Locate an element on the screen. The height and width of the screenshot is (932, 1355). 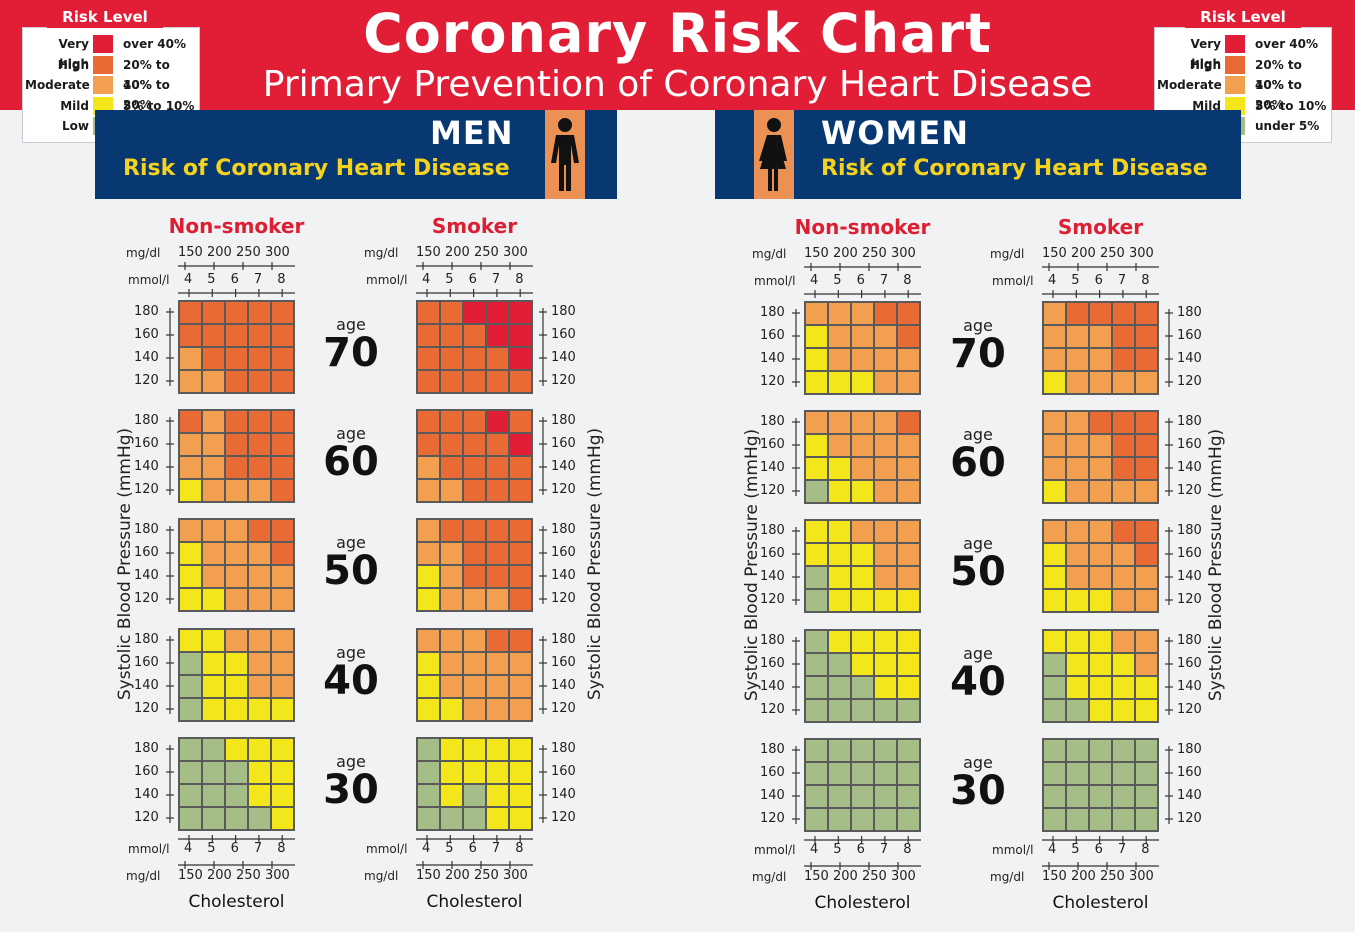
risk-grid is located at coordinates (474, 456).